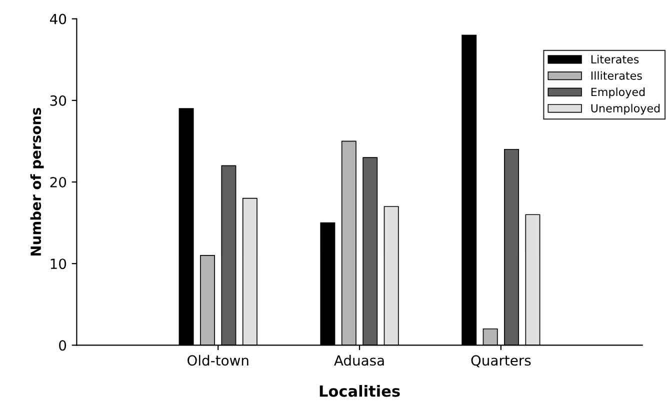 This screenshot has width=667, height=409. I want to click on legend-label: Unemployed, so click(625, 109).